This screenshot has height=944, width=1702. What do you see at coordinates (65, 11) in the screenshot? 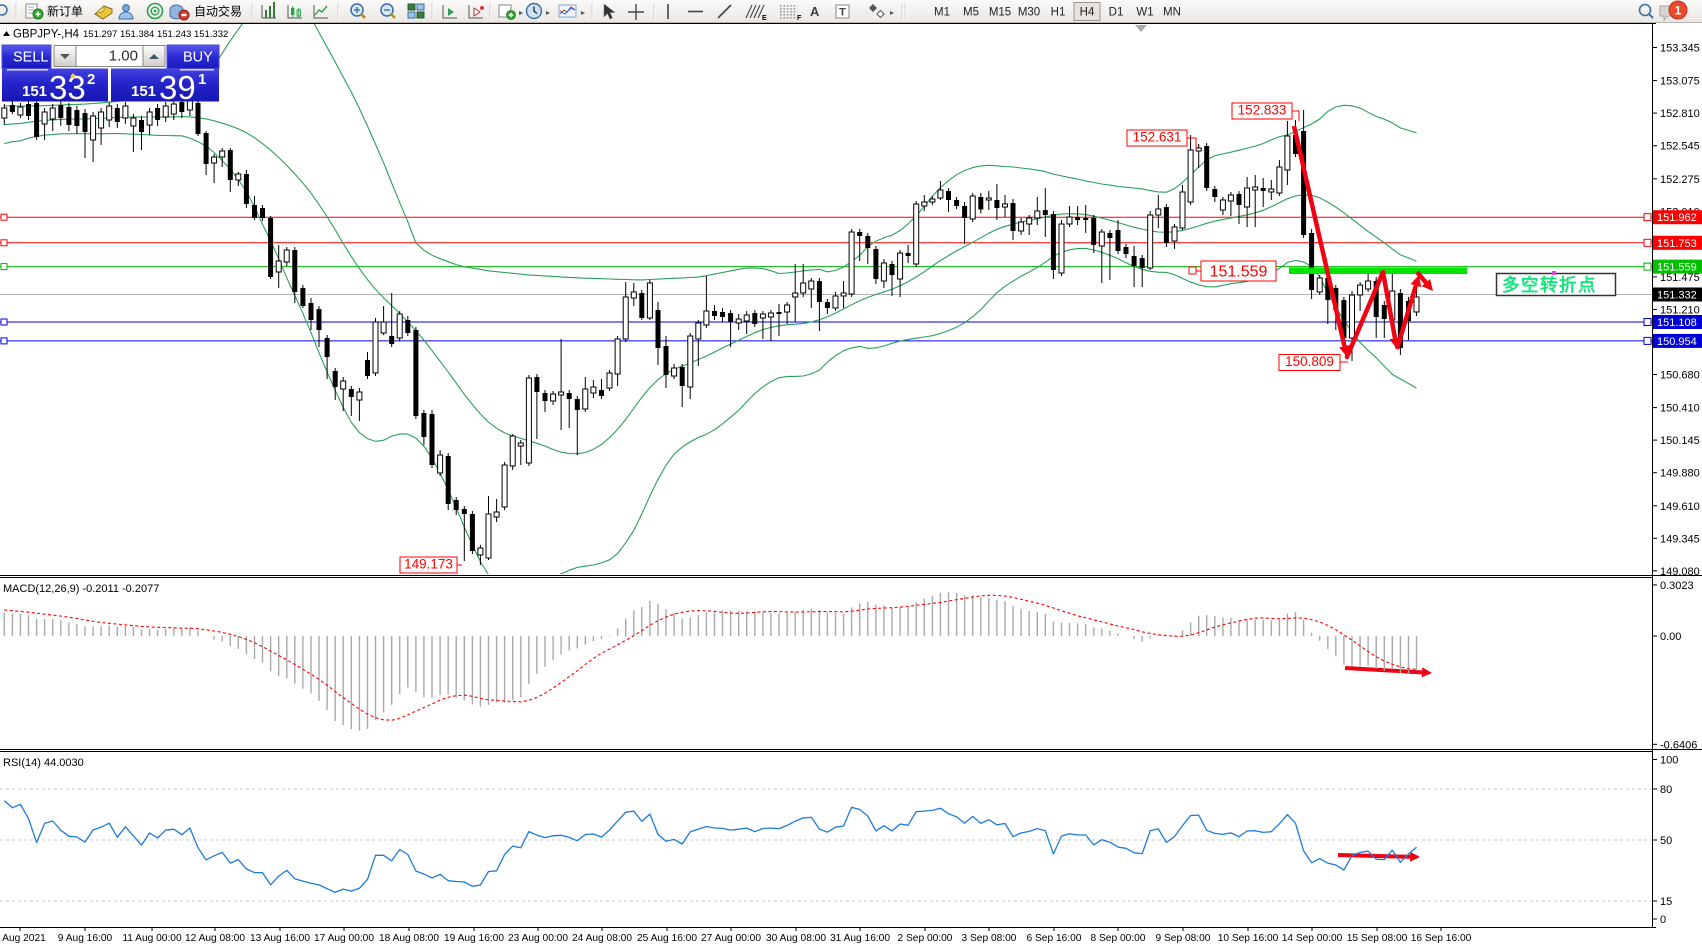
I see `svg-text: 新订单` at bounding box center [65, 11].